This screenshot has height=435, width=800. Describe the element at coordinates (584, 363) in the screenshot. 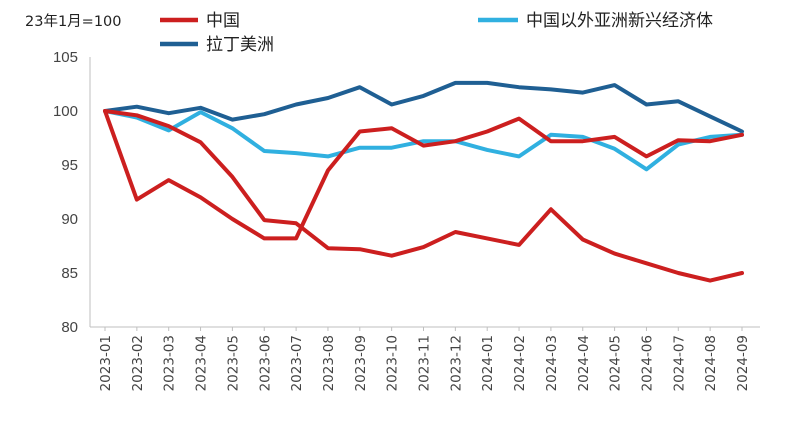

I see `x-tick-label: 2024-04` at that location.